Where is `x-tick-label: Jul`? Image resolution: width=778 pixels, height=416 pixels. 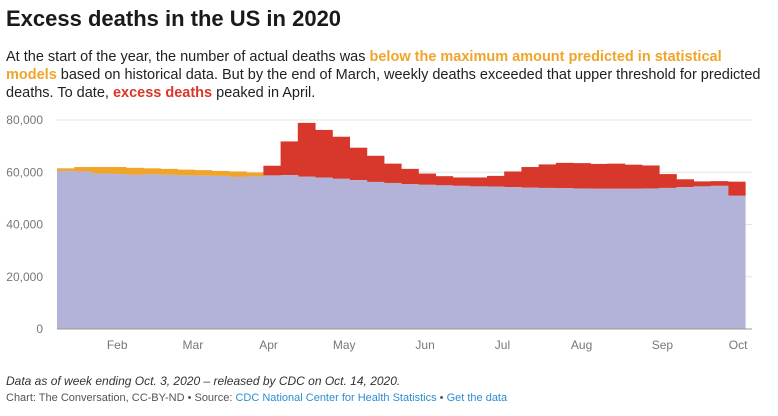 x-tick-label: Jul is located at coordinates (502, 345).